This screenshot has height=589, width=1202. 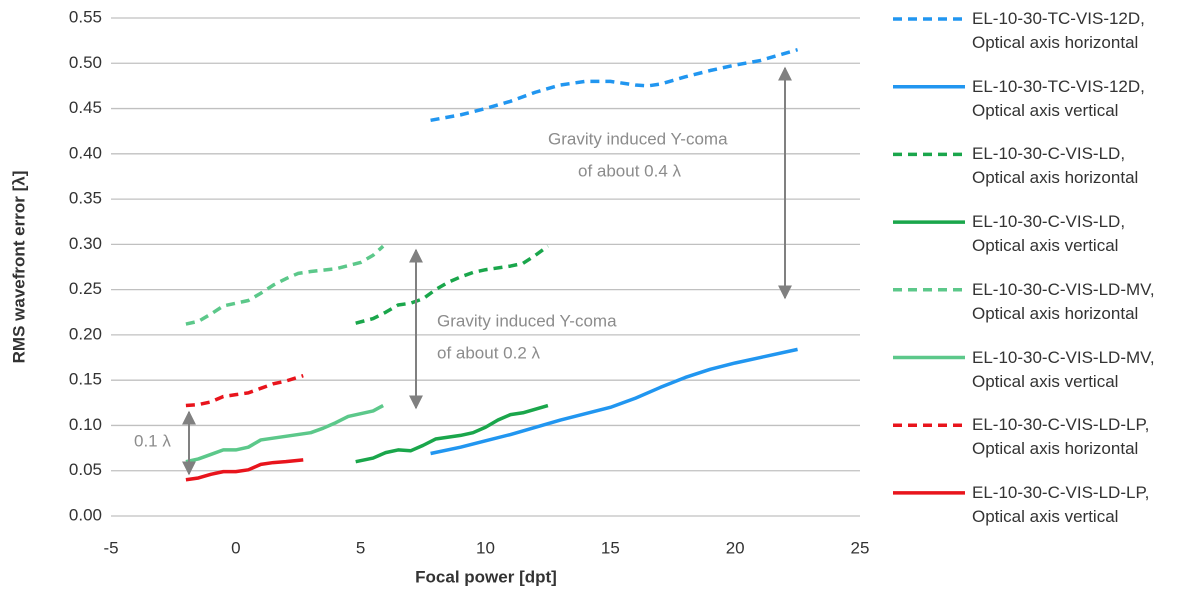 I want to click on annotation-bg, so click(x=153, y=442).